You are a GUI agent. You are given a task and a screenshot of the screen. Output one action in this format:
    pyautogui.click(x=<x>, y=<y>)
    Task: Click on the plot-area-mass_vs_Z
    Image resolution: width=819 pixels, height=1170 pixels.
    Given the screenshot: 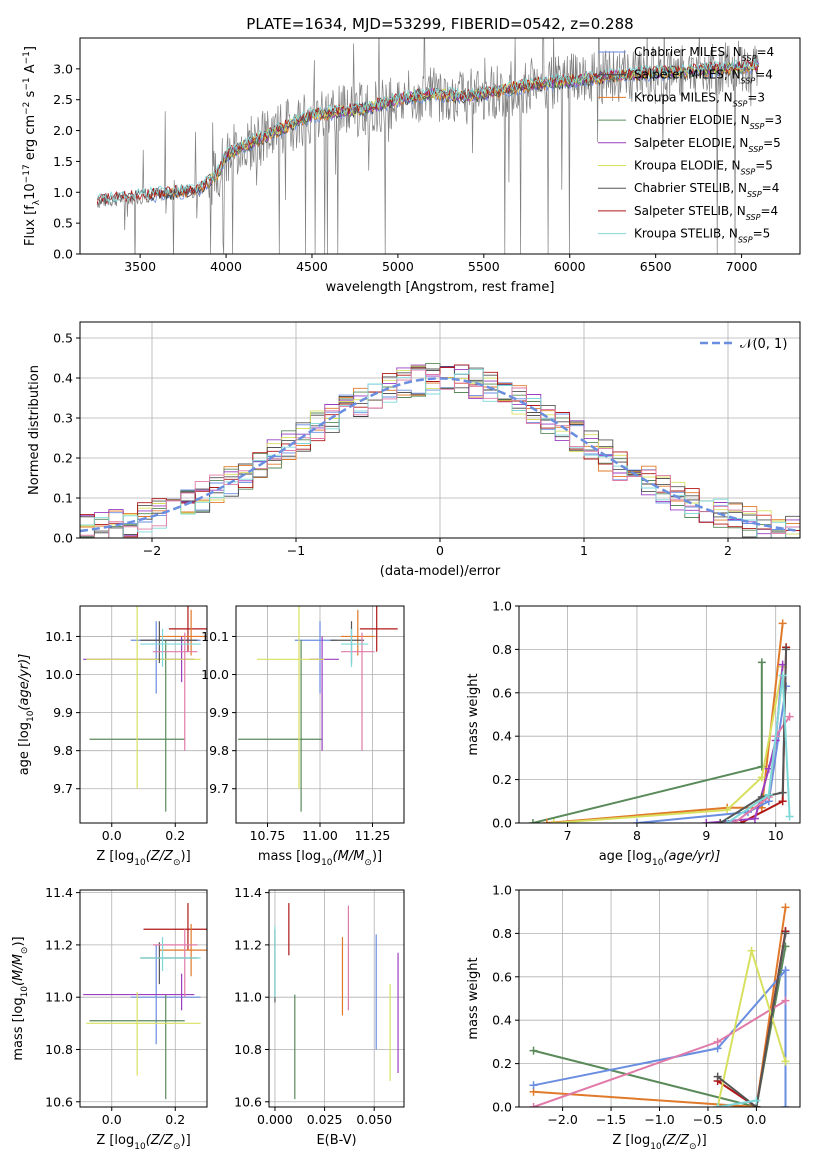 What is the action you would take?
    pyautogui.click(x=145, y=1001)
    